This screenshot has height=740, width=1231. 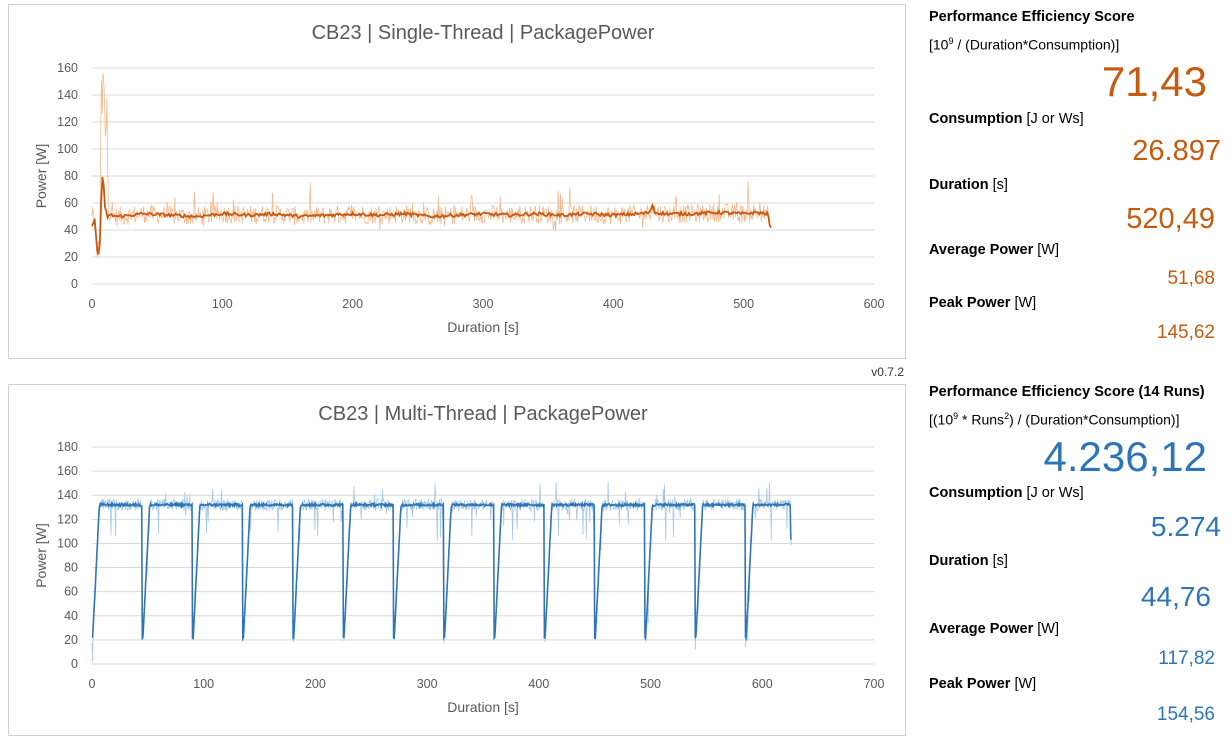 I want to click on score-value: 71,43, so click(x=1154, y=81).